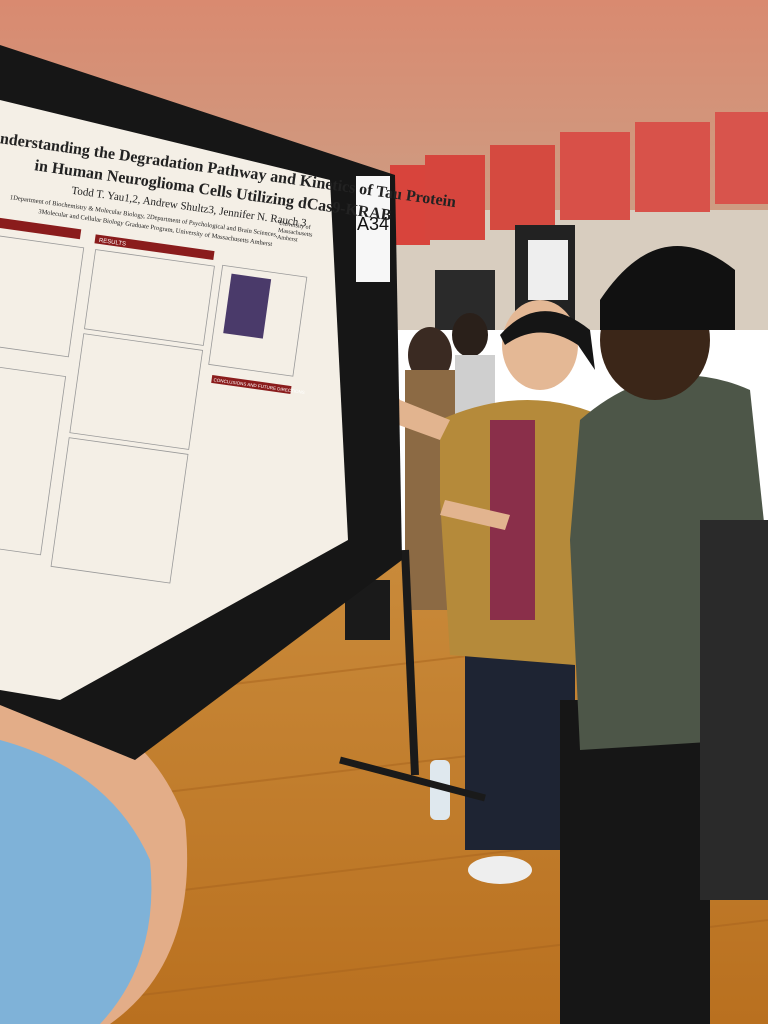 The height and width of the screenshot is (1024, 768). I want to click on wall-panels, so click(579, 178).